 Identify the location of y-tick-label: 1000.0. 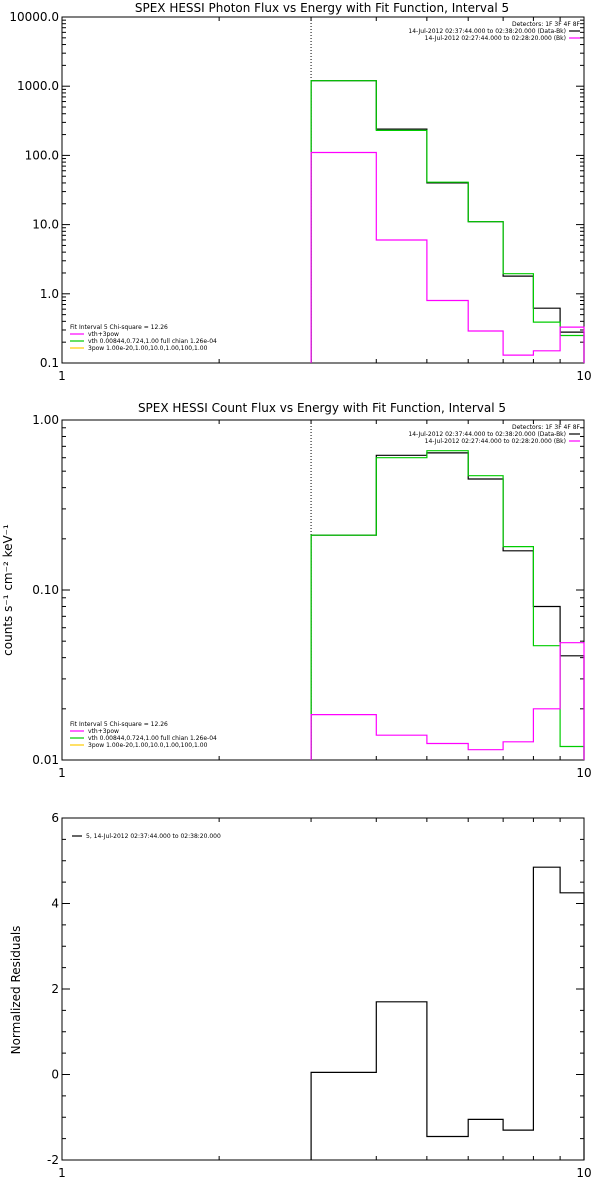
(38, 86).